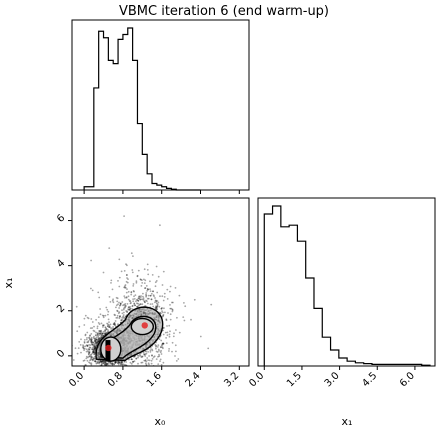 This screenshot has height=436, width=442. What do you see at coordinates (154, 379) in the screenshot?
I see `joint-x-tick-label: 1.6` at bounding box center [154, 379].